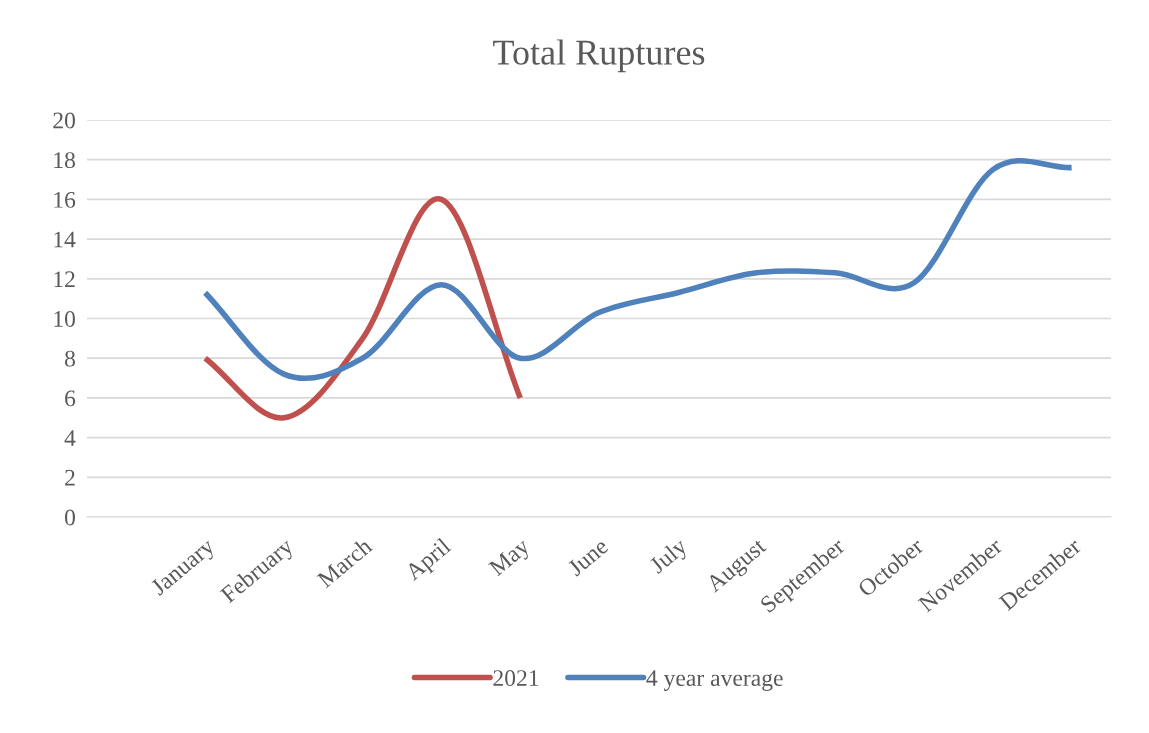  Describe the element at coordinates (70, 398) in the screenshot. I see `y-tick-label: 6` at that location.